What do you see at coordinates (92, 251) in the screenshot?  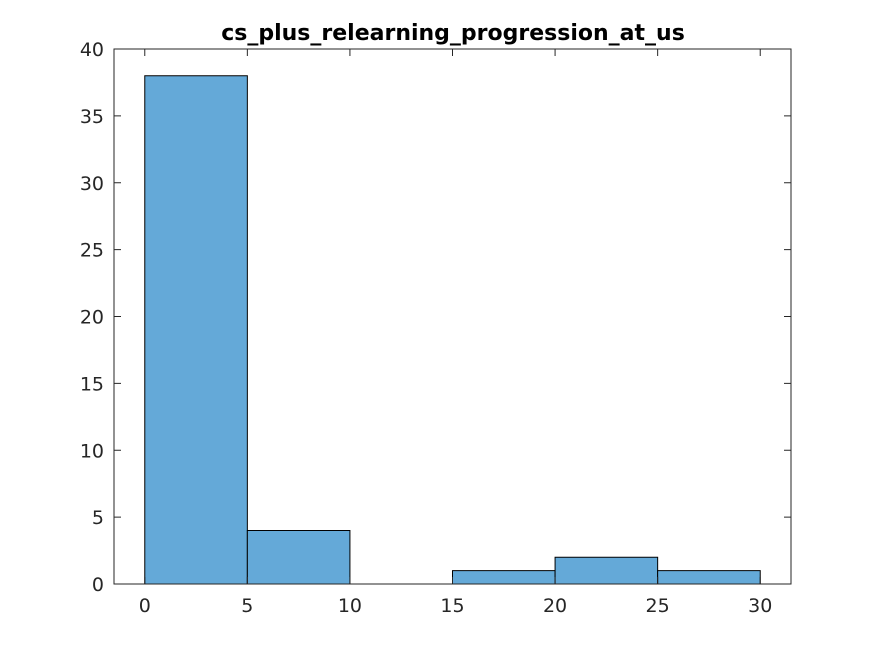 I see `y-tick-label: 25` at bounding box center [92, 251].